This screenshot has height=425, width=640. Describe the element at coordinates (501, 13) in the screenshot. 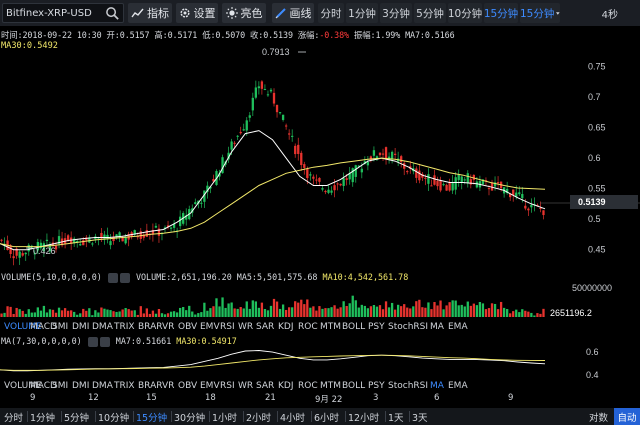

I see `tab-interval-5: 15分钟` at that location.